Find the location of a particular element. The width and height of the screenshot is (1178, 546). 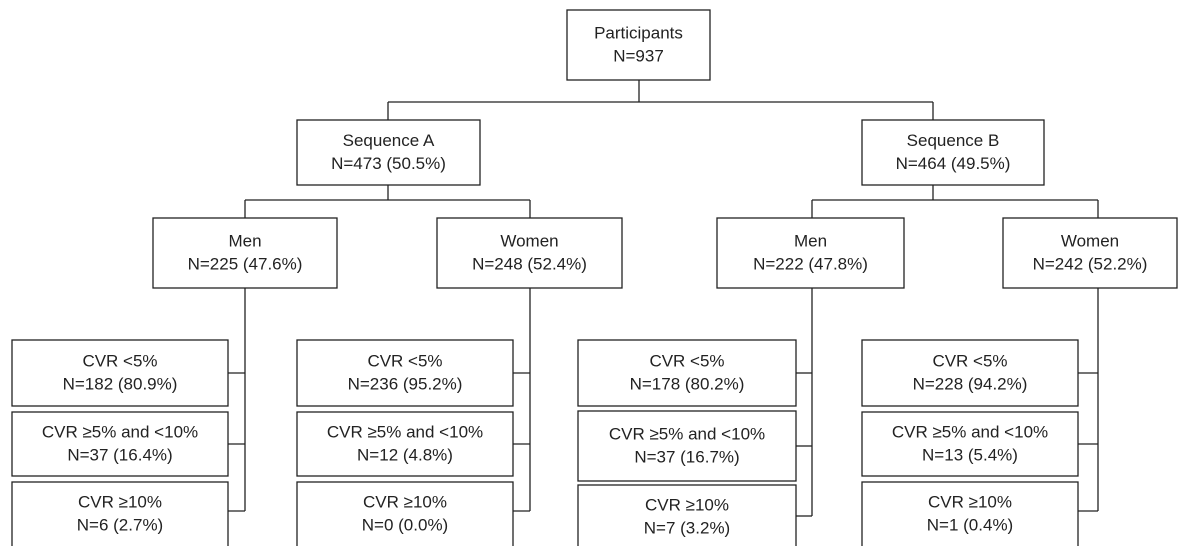

node-label: Sequence A is located at coordinates (389, 140).